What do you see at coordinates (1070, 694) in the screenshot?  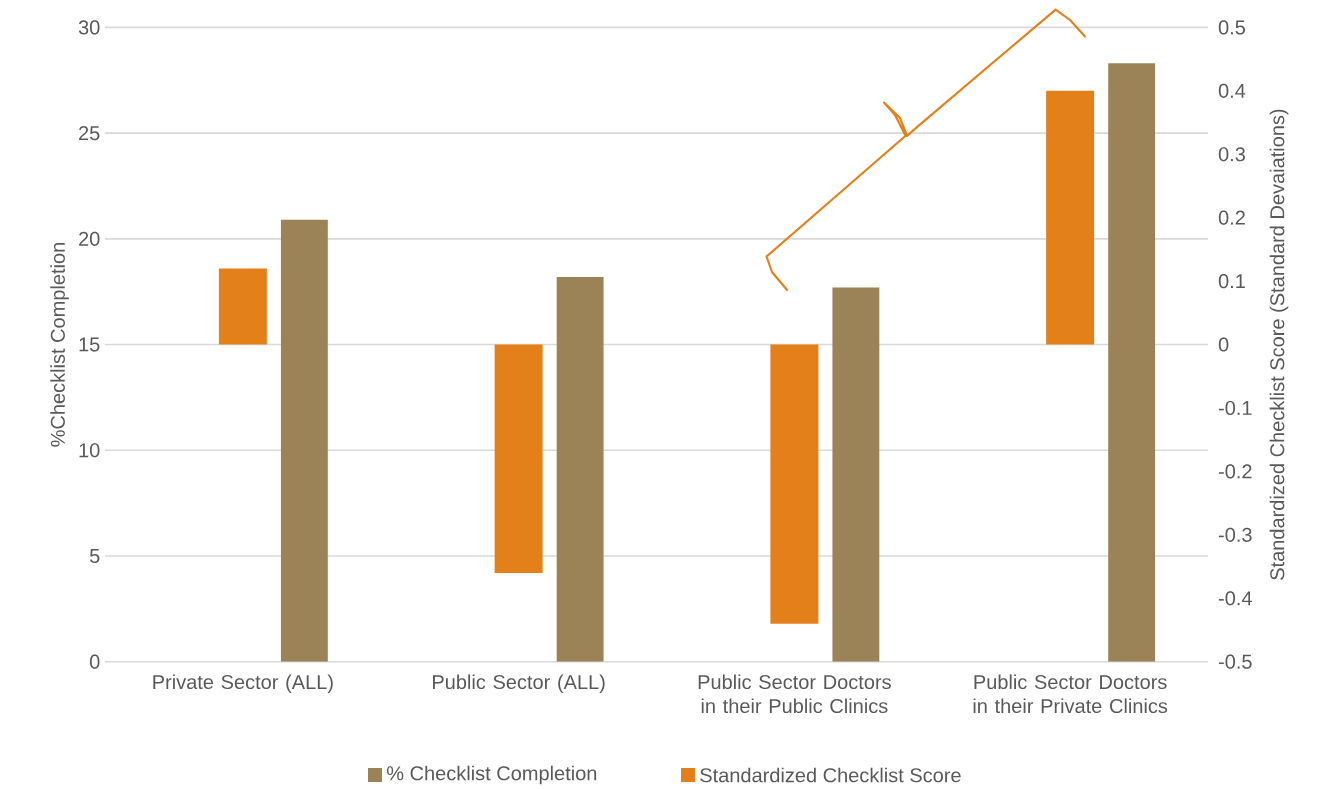 I see `x-tick-label: Public Sector Doctors in their Private Clinics` at bounding box center [1070, 694].